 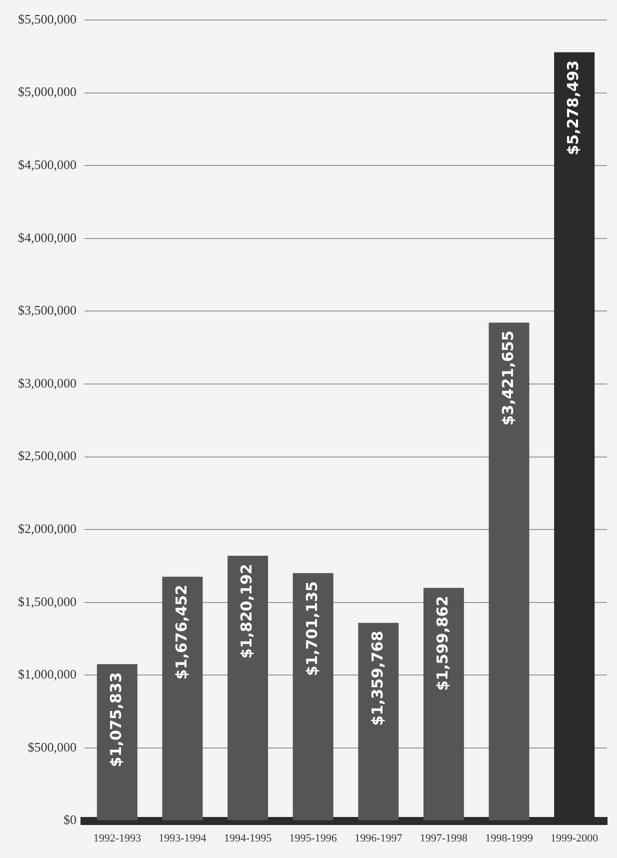 I want to click on data-label: $1,359,768, so click(x=377, y=678).